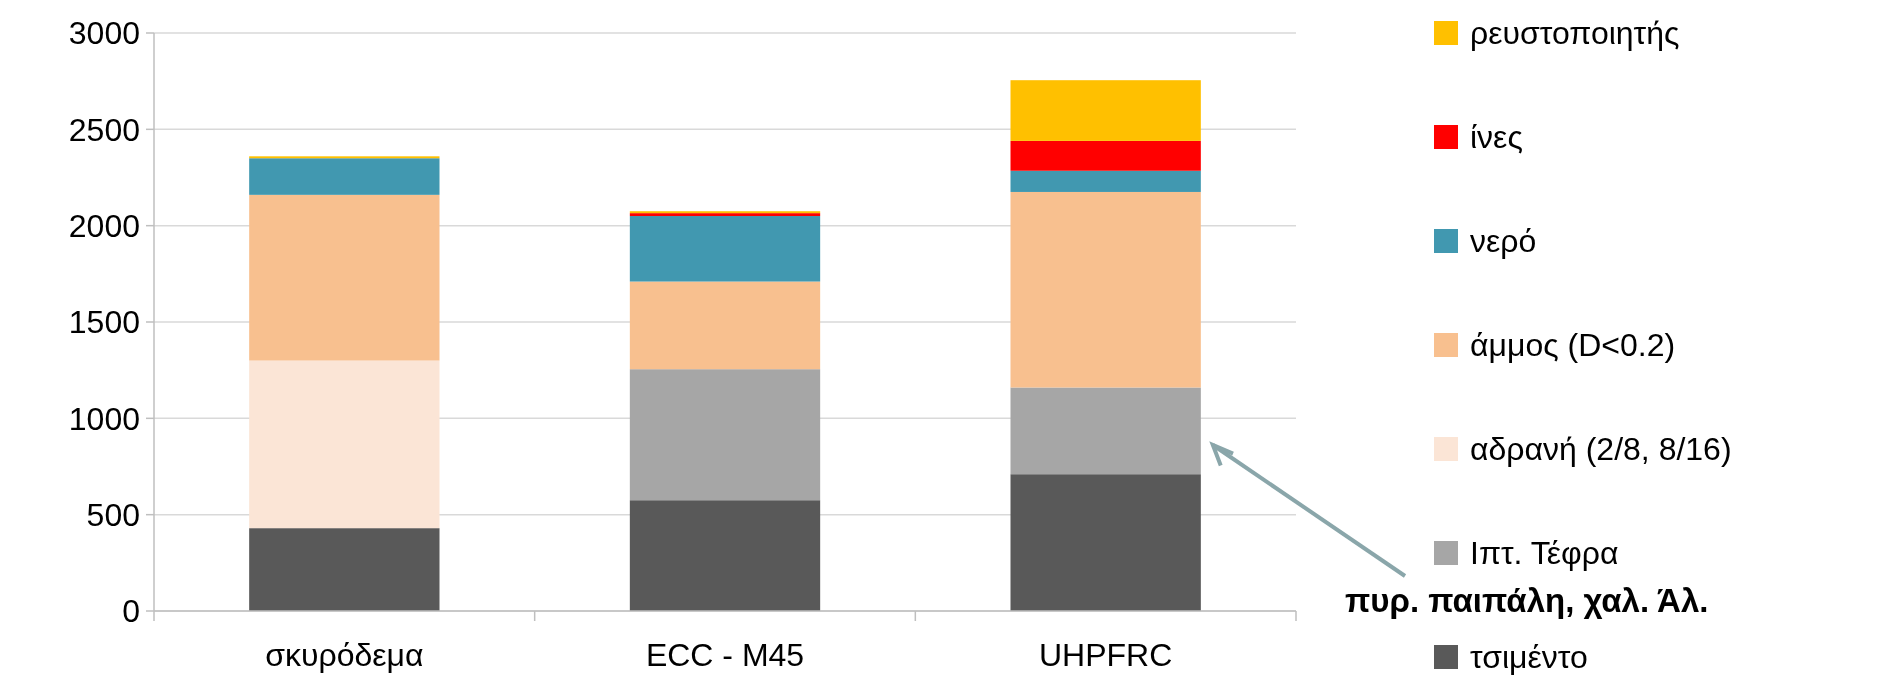 The image size is (1890, 697). What do you see at coordinates (1496, 137) in the screenshot?
I see `legend-label: ίνες` at bounding box center [1496, 137].